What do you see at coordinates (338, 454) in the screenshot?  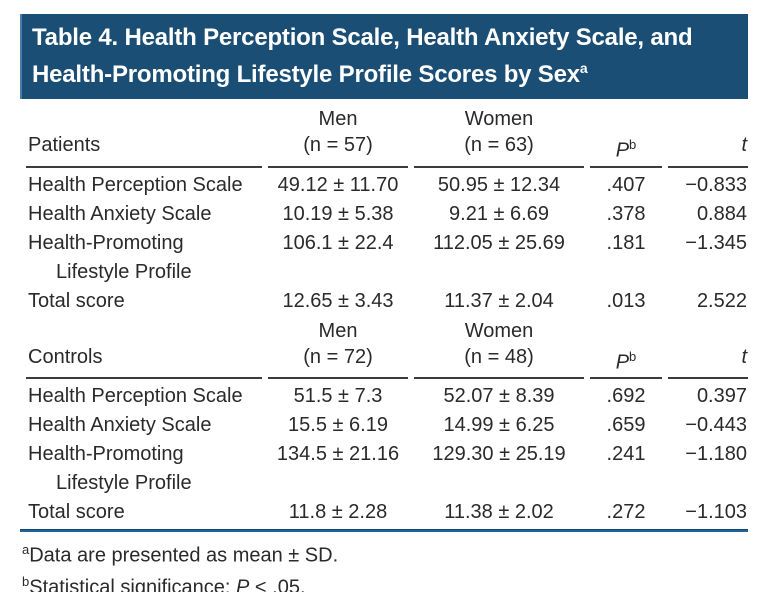 I see `men-value: 134.5 ± 21.16` at bounding box center [338, 454].